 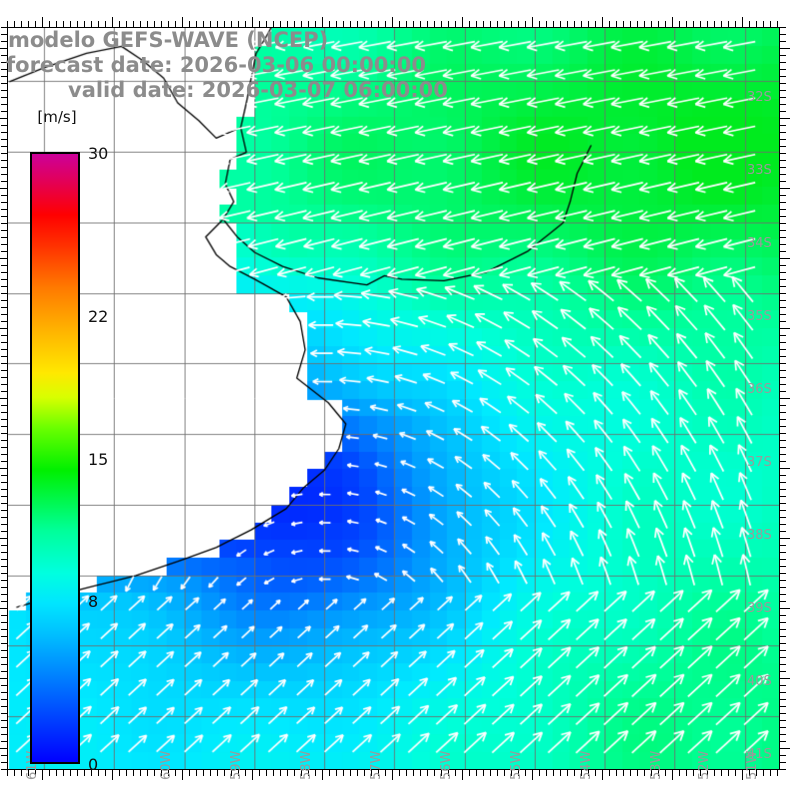 I want to click on lon-label-57W: 57W, so click(x=376, y=765).